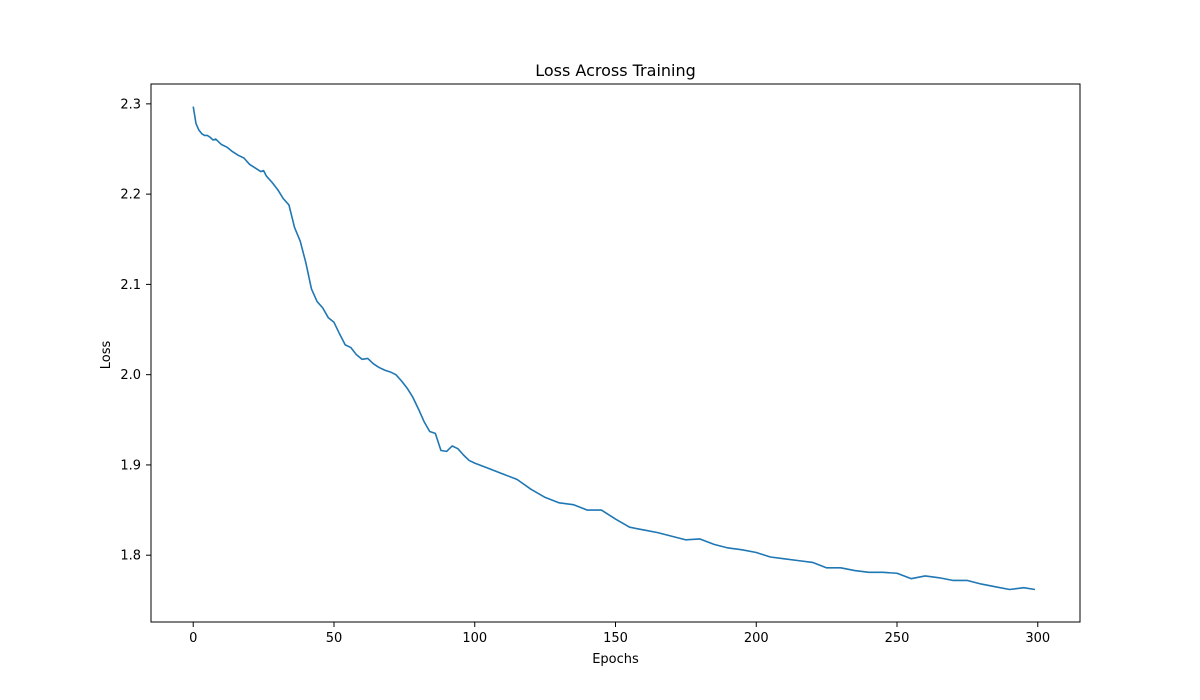 The width and height of the screenshot is (1200, 700). What do you see at coordinates (130, 104) in the screenshot?
I see `y-tick-label: 2.3` at bounding box center [130, 104].